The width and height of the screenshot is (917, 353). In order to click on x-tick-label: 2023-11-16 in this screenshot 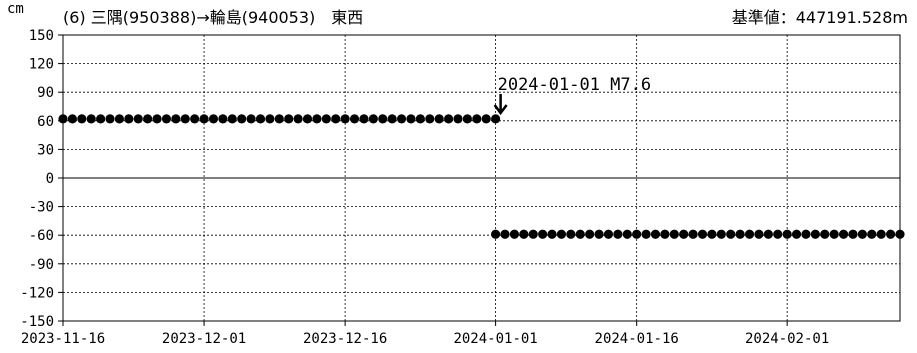, I will do `click(63, 339)`.